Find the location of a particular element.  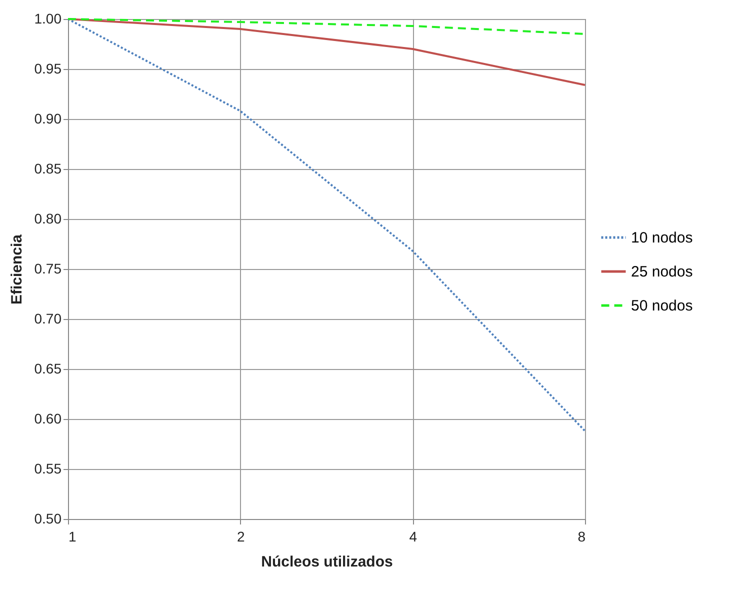

x-tick-label: 8 is located at coordinates (582, 536).